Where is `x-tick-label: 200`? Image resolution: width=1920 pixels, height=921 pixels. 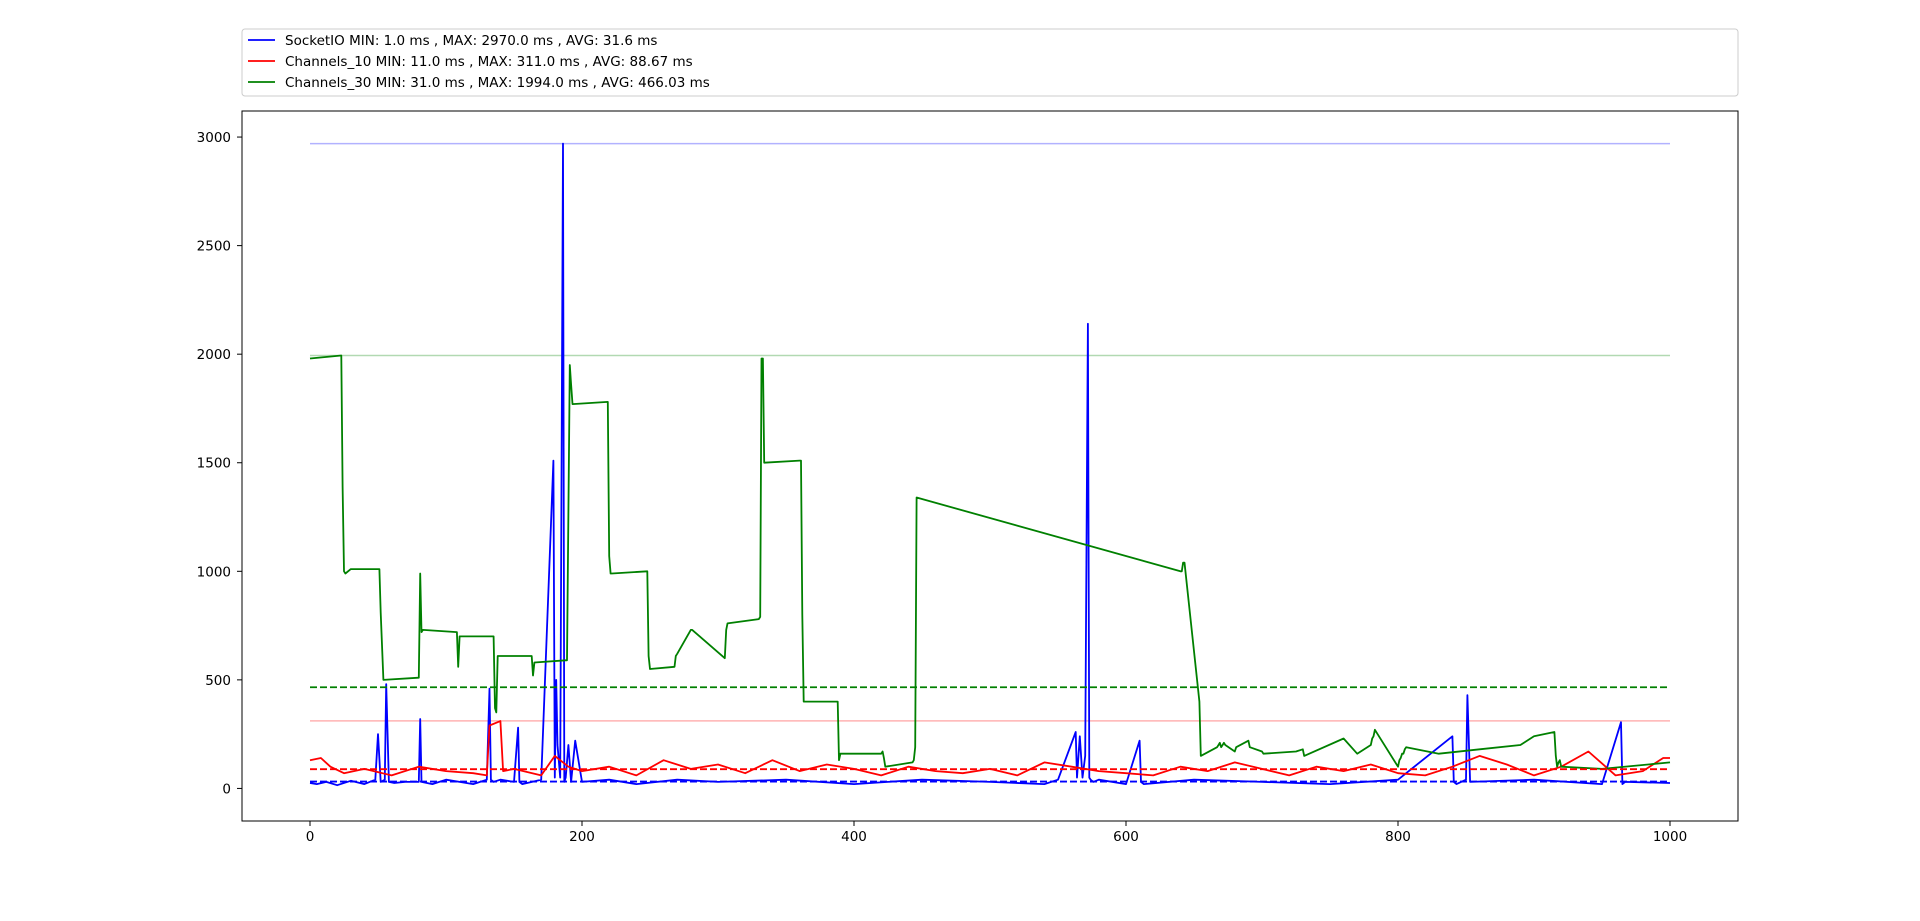
x-tick-label: 200 is located at coordinates (582, 837).